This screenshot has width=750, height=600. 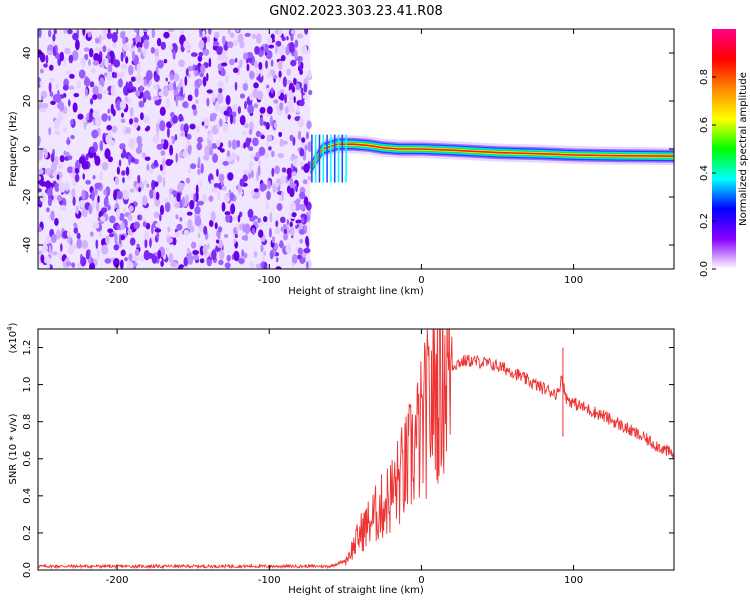 What do you see at coordinates (12, 337) in the screenshot?
I see `snr-multiplier: (x104)` at bounding box center [12, 337].